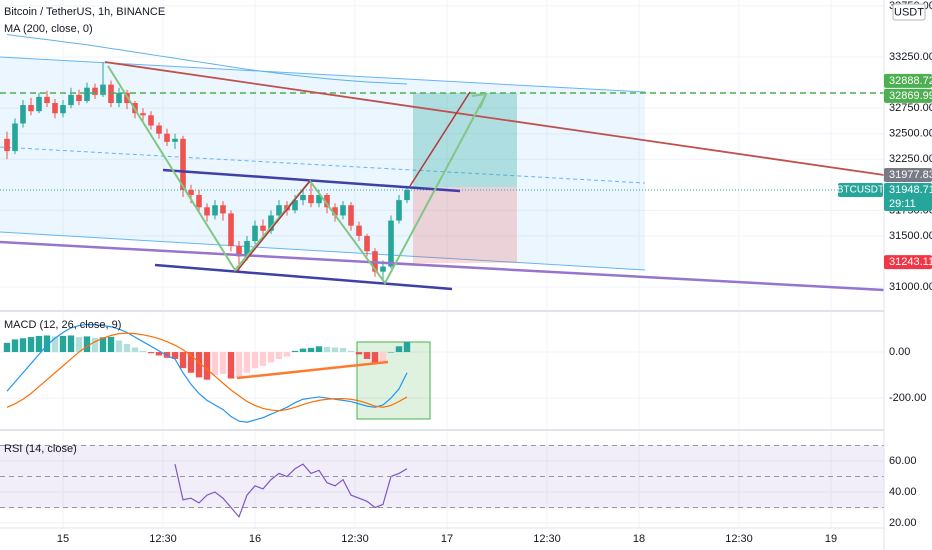 The height and width of the screenshot is (550, 932). I want to click on leg-line, so click(440, 139).